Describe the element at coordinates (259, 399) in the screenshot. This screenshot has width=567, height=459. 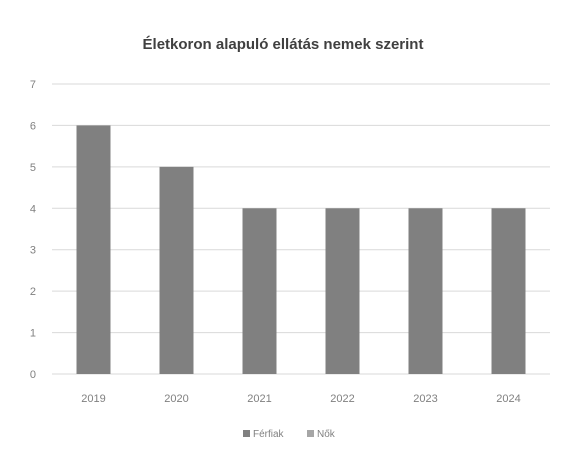
I see `x-tick-label: 2021` at that location.